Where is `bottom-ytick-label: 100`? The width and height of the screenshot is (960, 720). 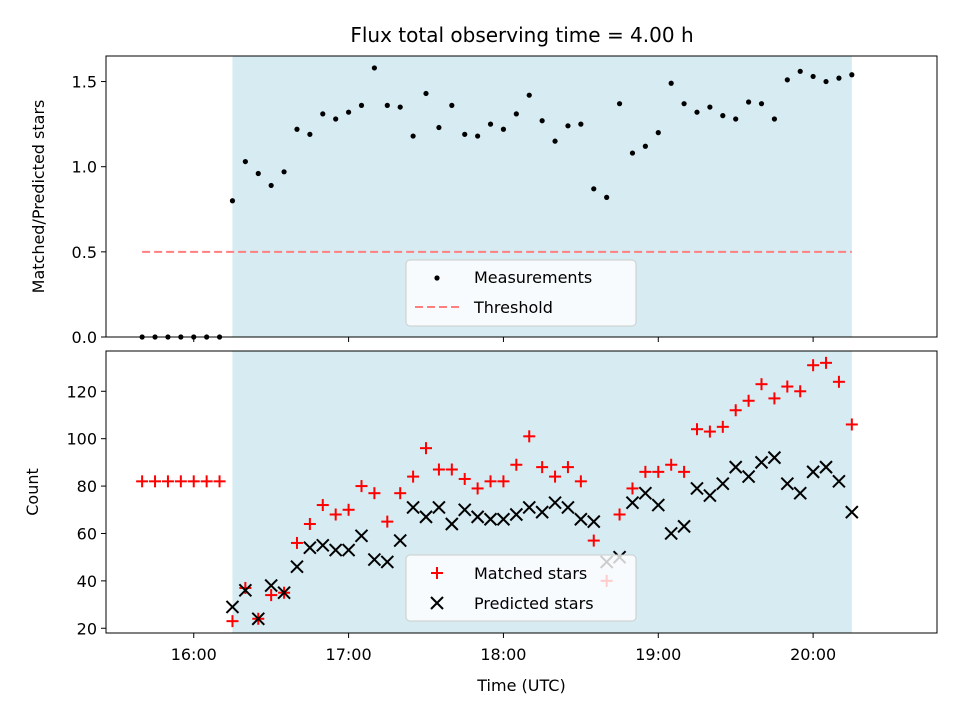
bottom-ytick-label: 100 is located at coordinates (81, 439).